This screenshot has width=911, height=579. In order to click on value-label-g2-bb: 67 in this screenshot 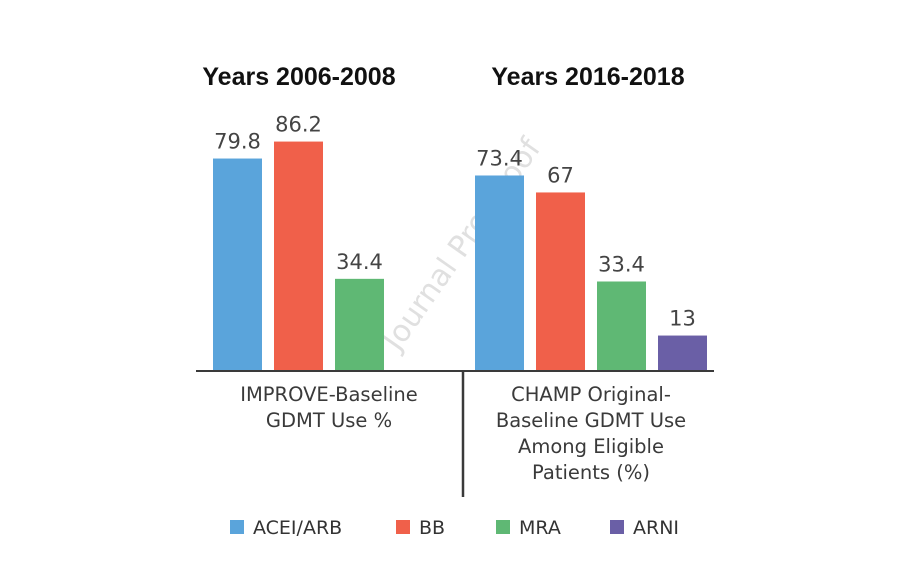, I will do `click(560, 175)`.